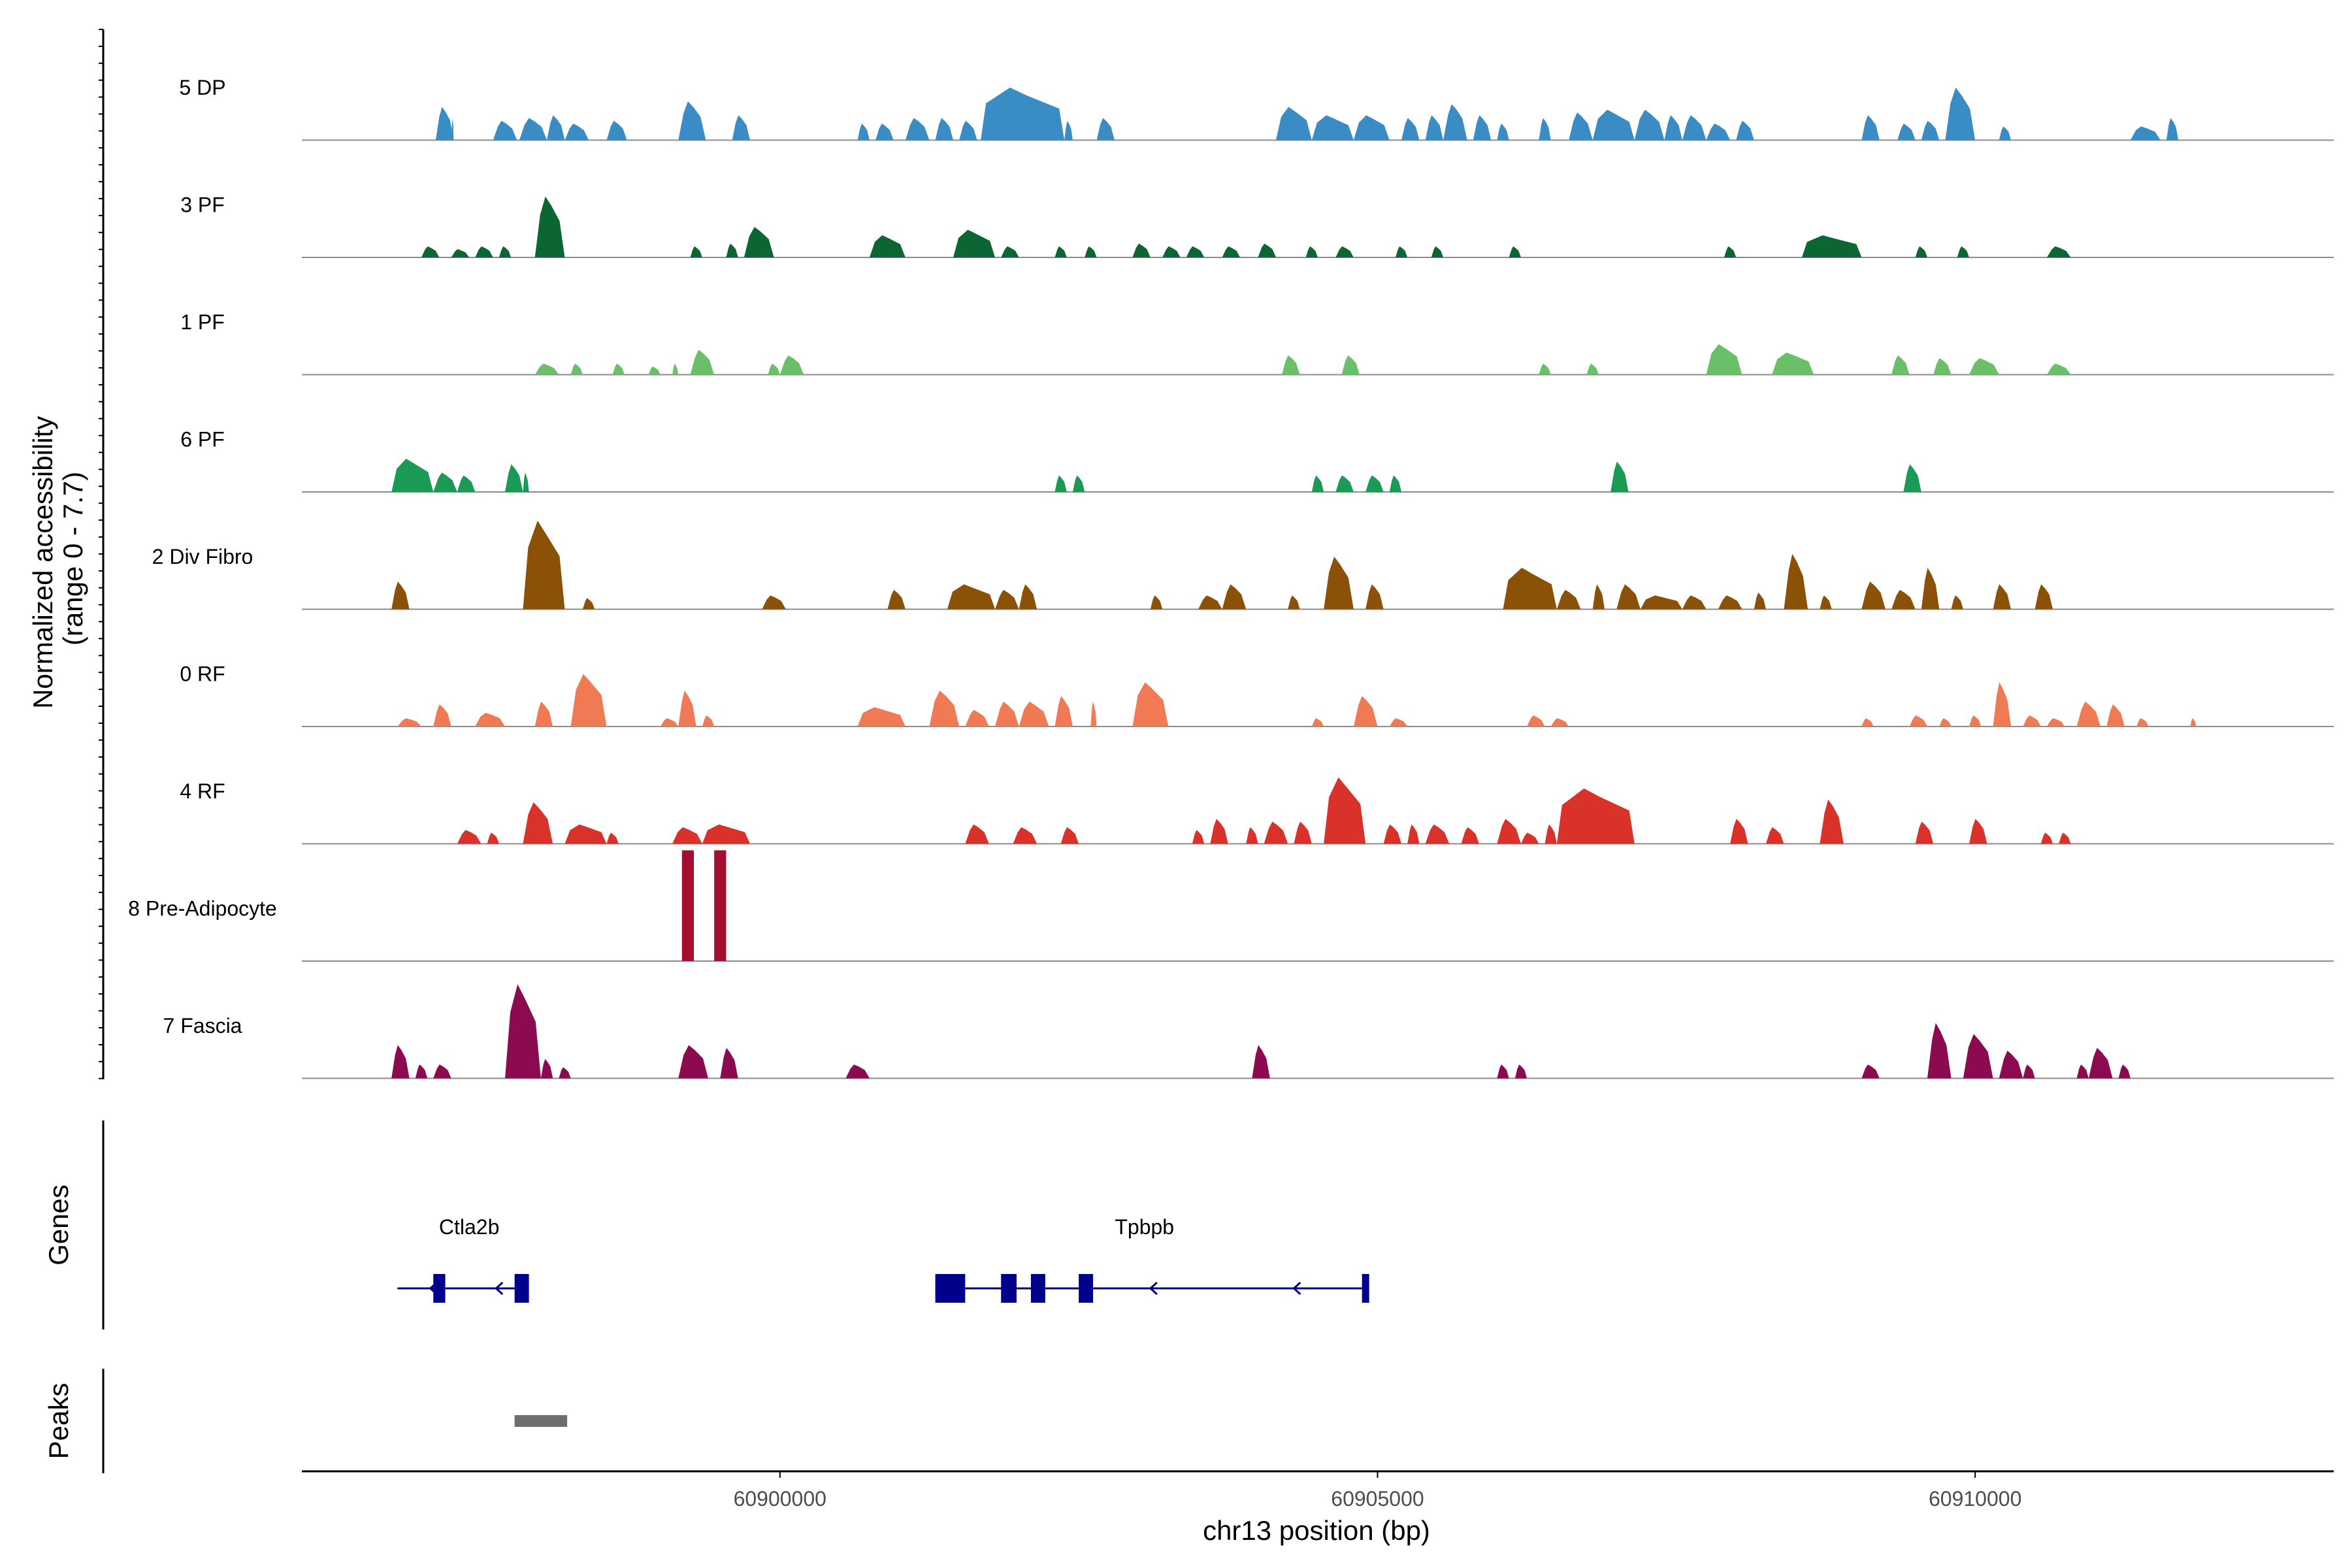  I want to click on track-label: 1 PF, so click(202, 322).